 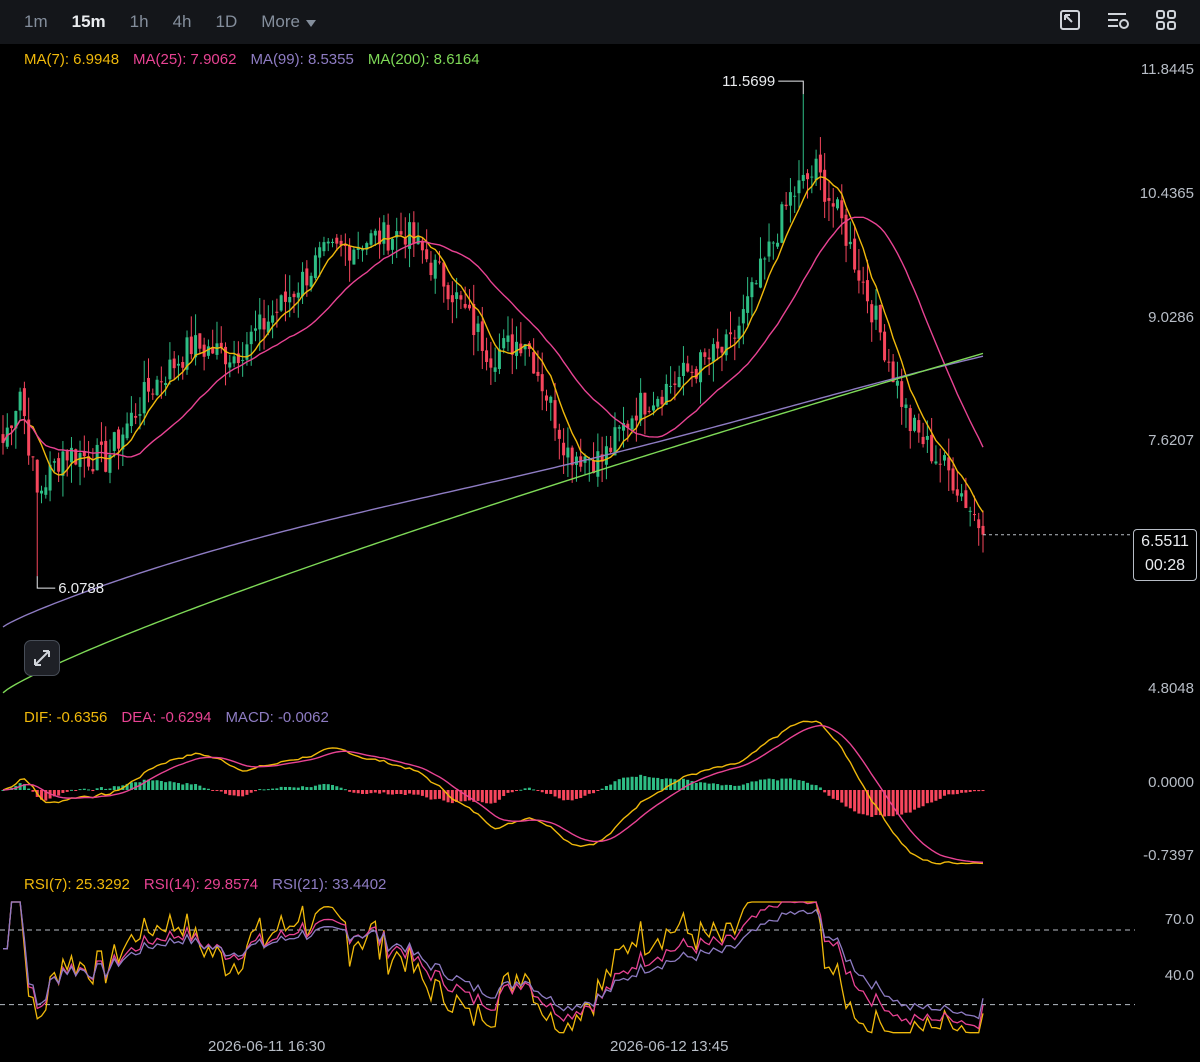 I want to click on indicator-settings-icon, so click(x=1118, y=20).